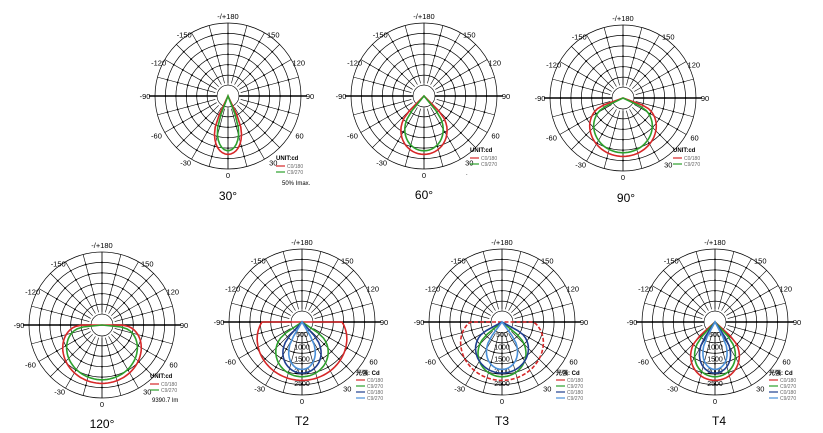  Describe the element at coordinates (502, 347) in the screenshot. I see `intensity-curve` at that location.